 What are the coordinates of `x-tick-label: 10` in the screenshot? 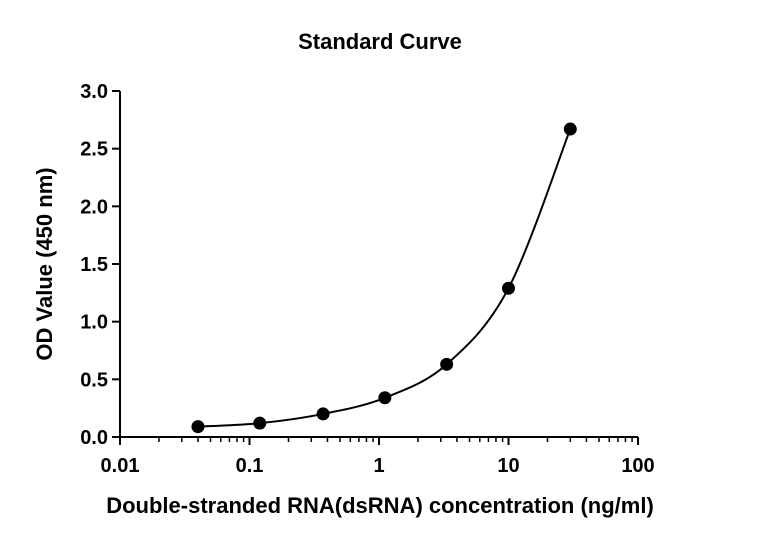 It's located at (508, 466).